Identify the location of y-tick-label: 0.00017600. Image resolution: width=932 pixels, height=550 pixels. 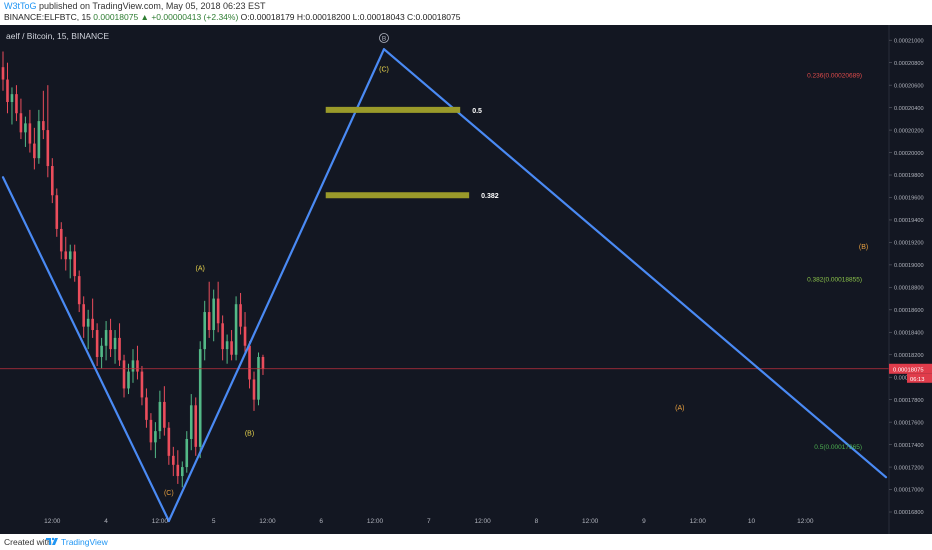
(909, 423).